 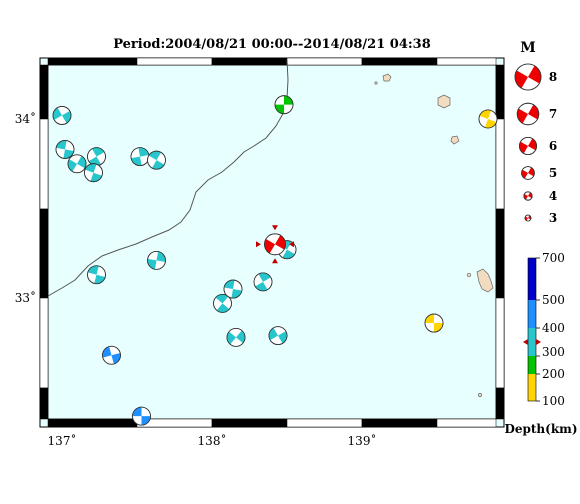 I want to click on depth-tick-700: 700, so click(x=553, y=258).